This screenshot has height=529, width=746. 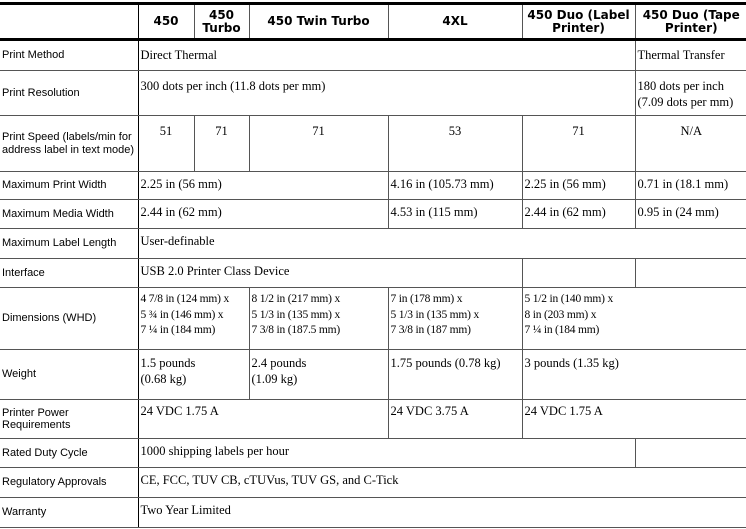 What do you see at coordinates (330, 273) in the screenshot?
I see `cell: USB 2.0 Printer Class Device` at bounding box center [330, 273].